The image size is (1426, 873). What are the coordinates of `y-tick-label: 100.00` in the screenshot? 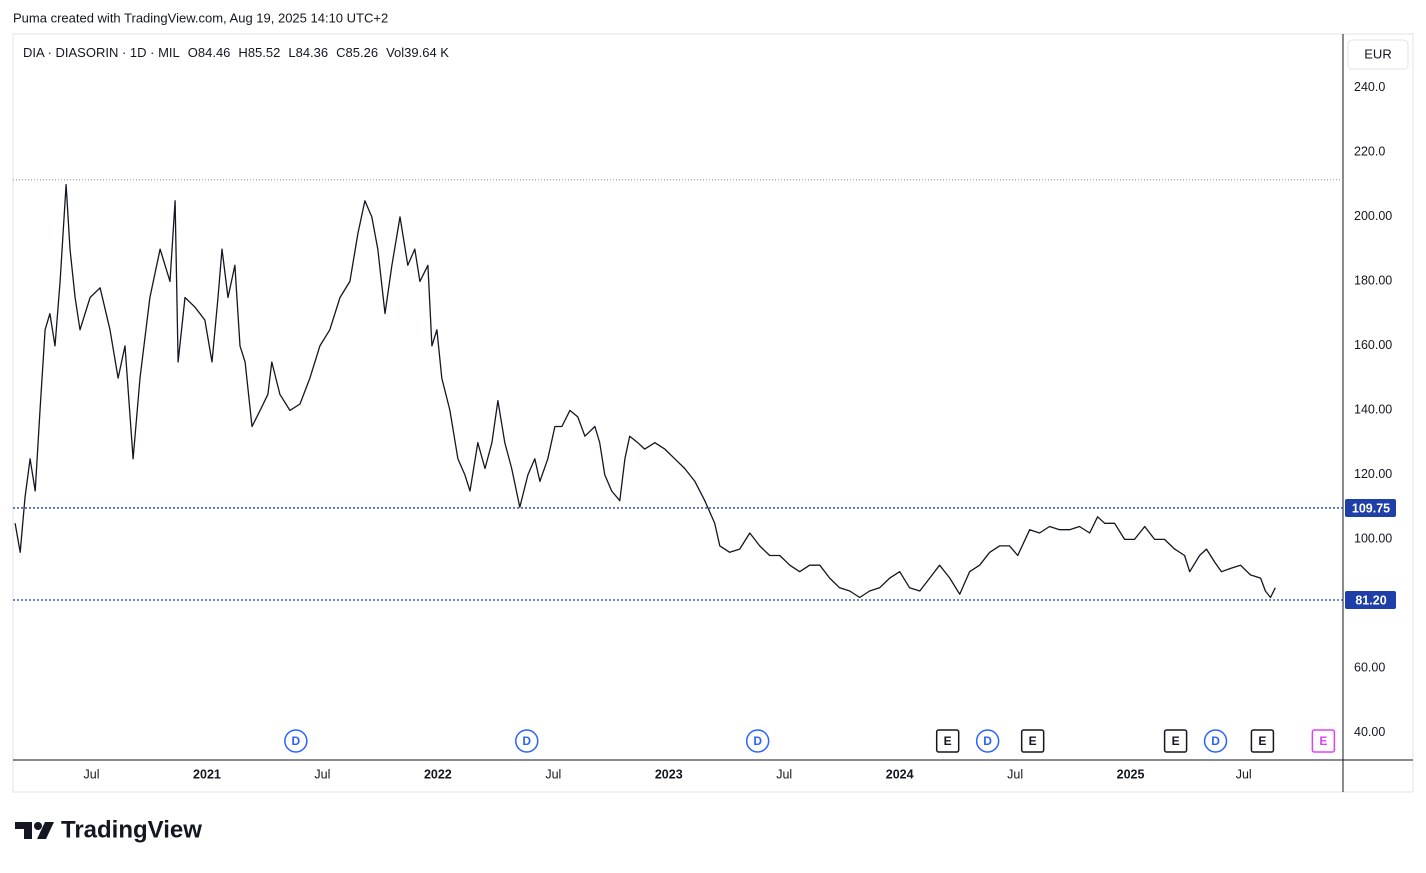 It's located at (1373, 539).